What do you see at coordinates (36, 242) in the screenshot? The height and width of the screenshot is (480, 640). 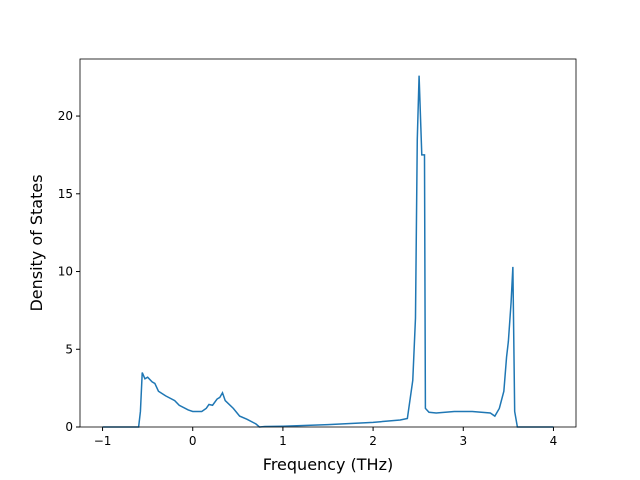 I see `y-axis-label: Density of States` at bounding box center [36, 242].